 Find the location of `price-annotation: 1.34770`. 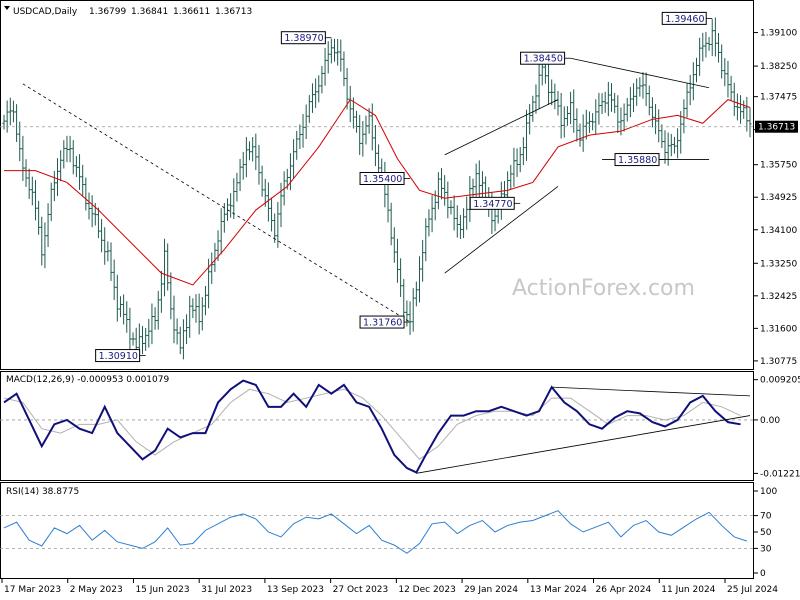

price-annotation: 1.34770 is located at coordinates (495, 203).